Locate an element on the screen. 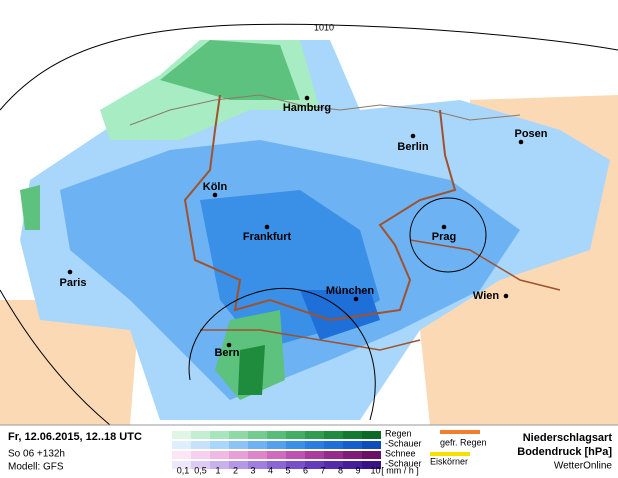 The image size is (618, 478). scale-label: 7 is located at coordinates (322, 470).